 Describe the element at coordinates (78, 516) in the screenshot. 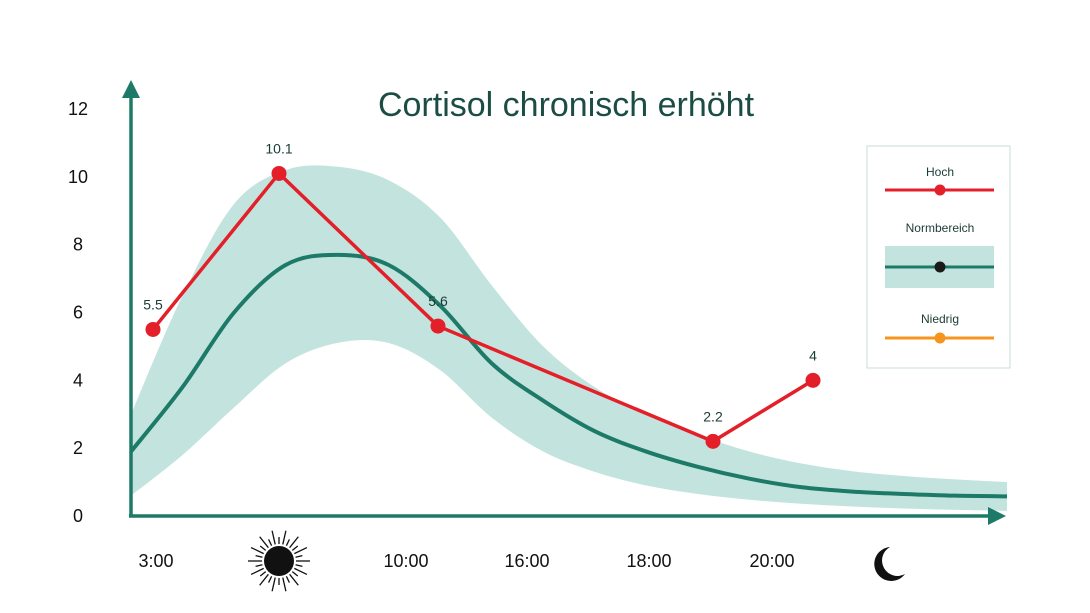

I see `y-tick-label: 0` at that location.